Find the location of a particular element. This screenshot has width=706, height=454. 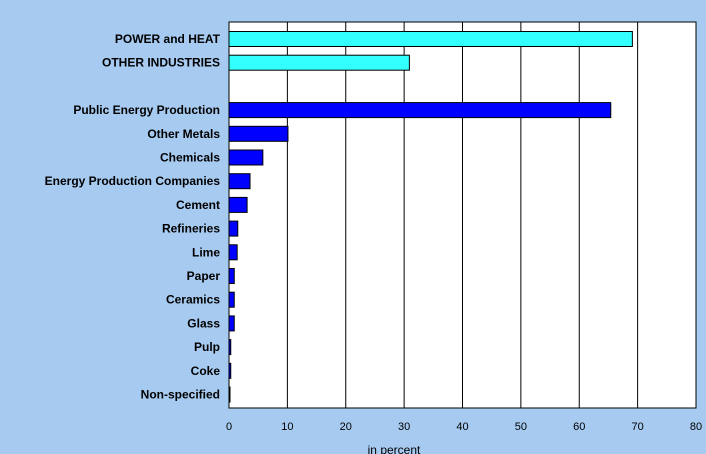

x-tick-label: 60 is located at coordinates (579, 427).